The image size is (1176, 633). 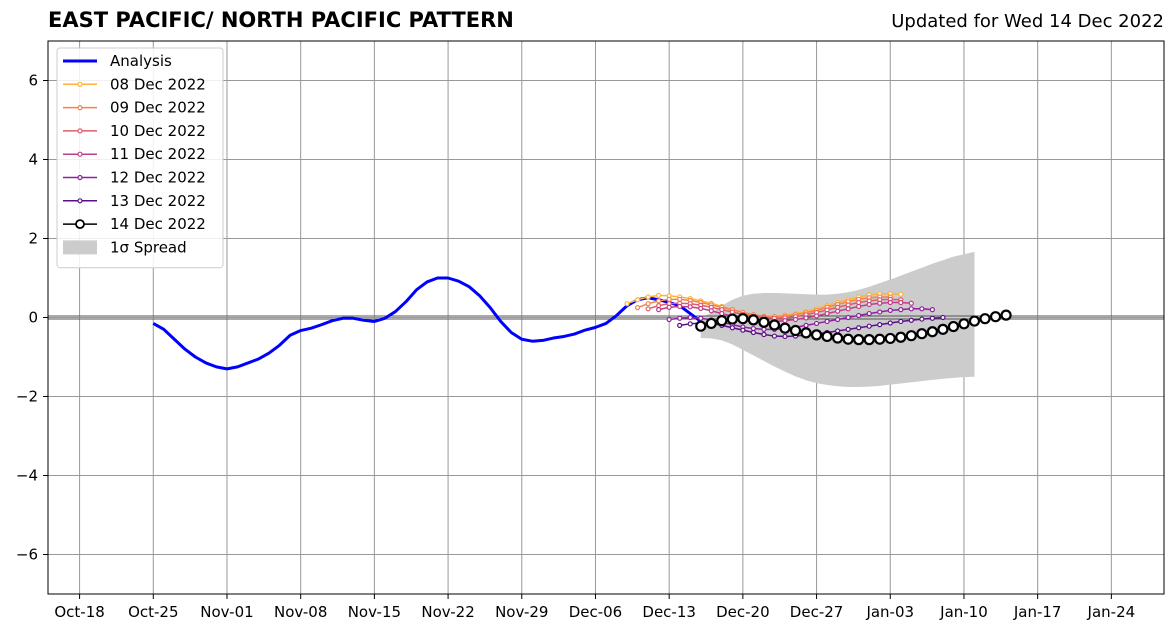 What do you see at coordinates (447, 612) in the screenshot?
I see `x-tick-label: Nov-22` at bounding box center [447, 612].